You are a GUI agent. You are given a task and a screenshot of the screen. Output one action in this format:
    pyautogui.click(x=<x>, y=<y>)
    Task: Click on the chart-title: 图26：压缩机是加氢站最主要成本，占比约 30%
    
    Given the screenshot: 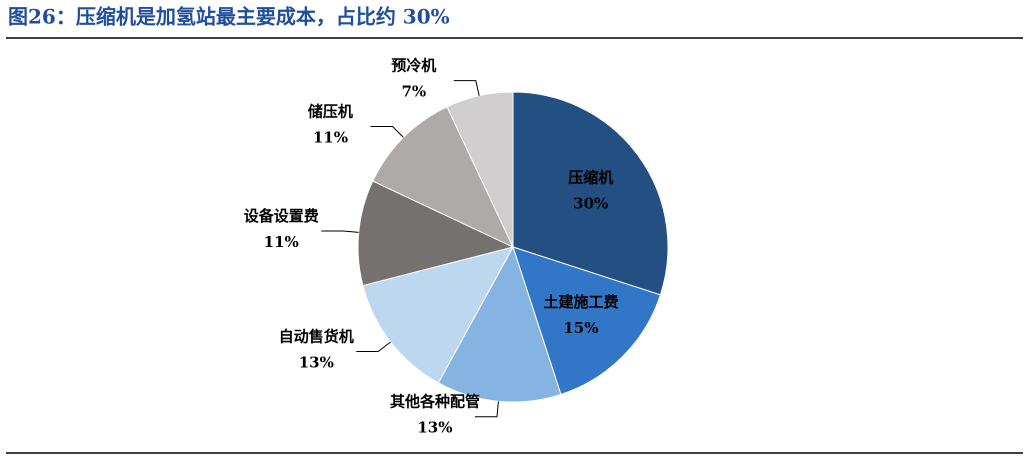 What is the action you would take?
    pyautogui.click(x=229, y=17)
    